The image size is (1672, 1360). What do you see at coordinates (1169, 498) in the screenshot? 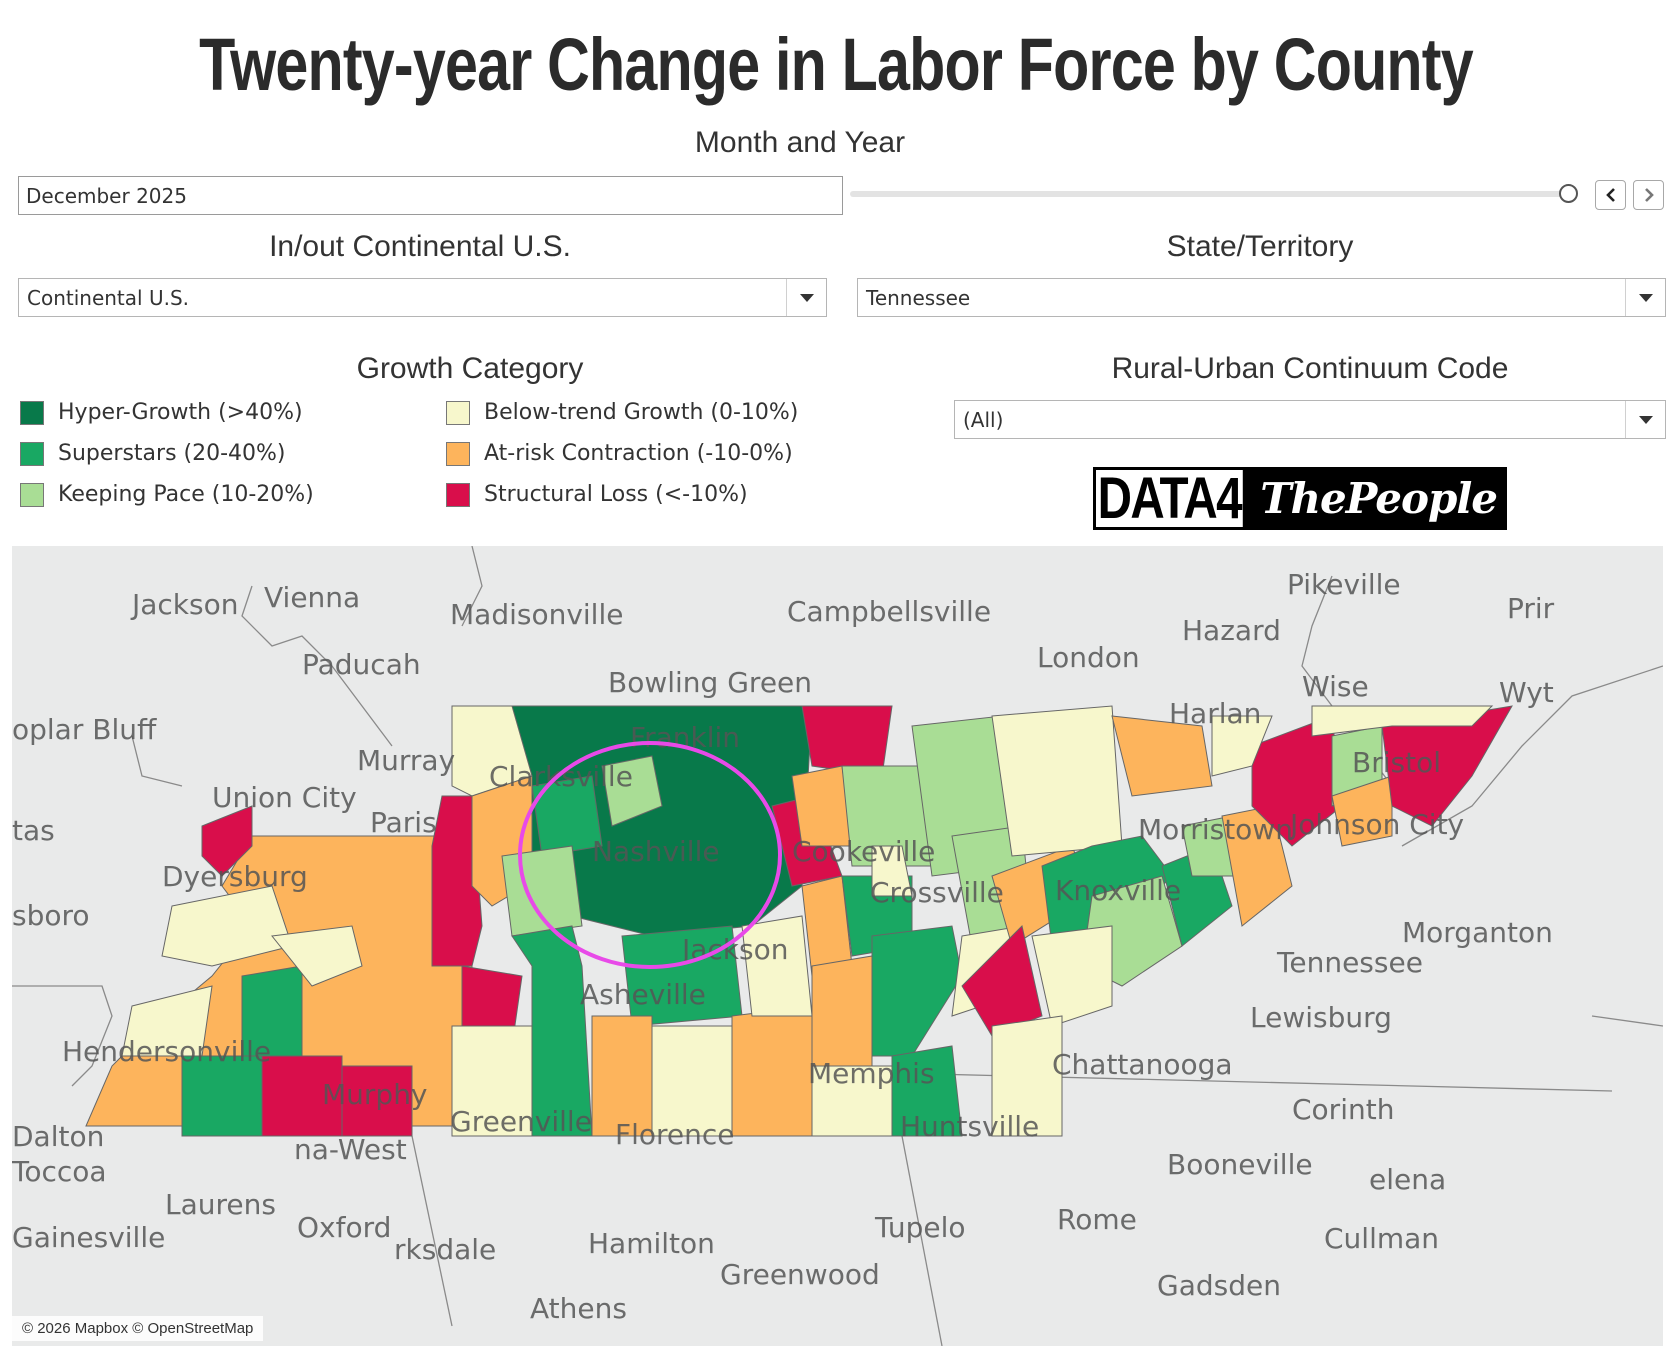
I see `logo-text-left: DATA4` at bounding box center [1169, 498].